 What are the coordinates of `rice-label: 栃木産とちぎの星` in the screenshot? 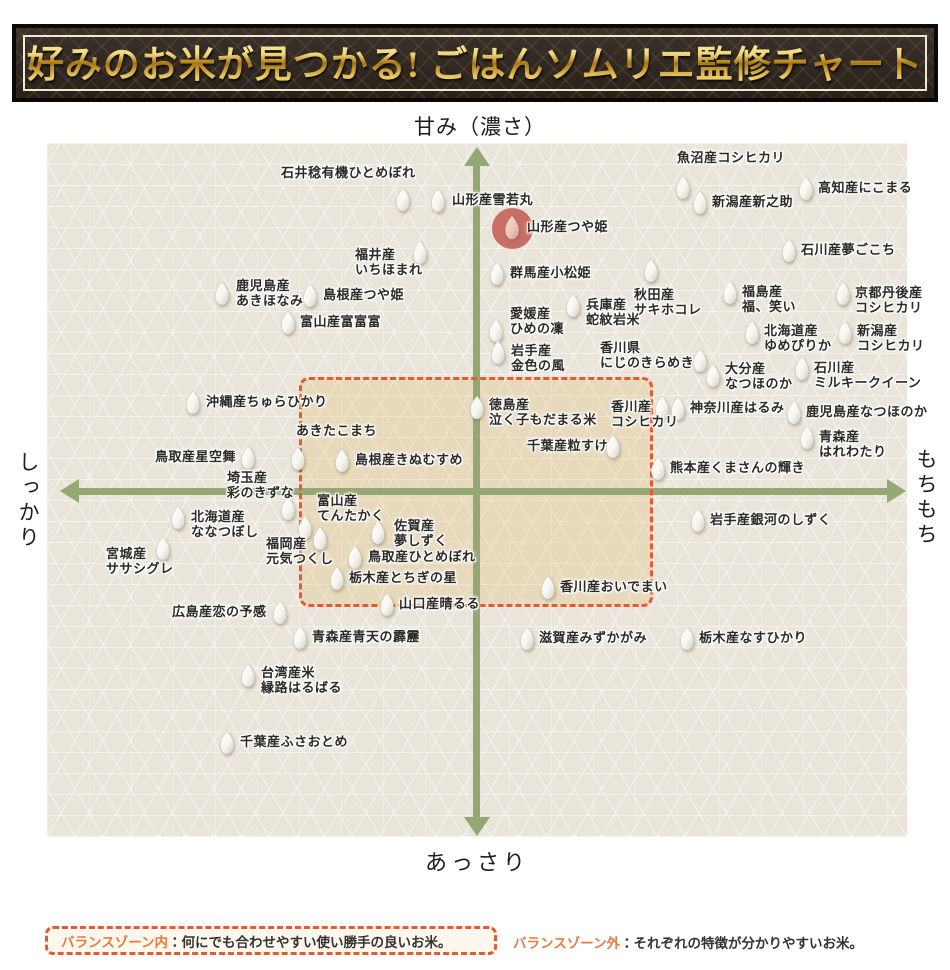 It's located at (403, 577).